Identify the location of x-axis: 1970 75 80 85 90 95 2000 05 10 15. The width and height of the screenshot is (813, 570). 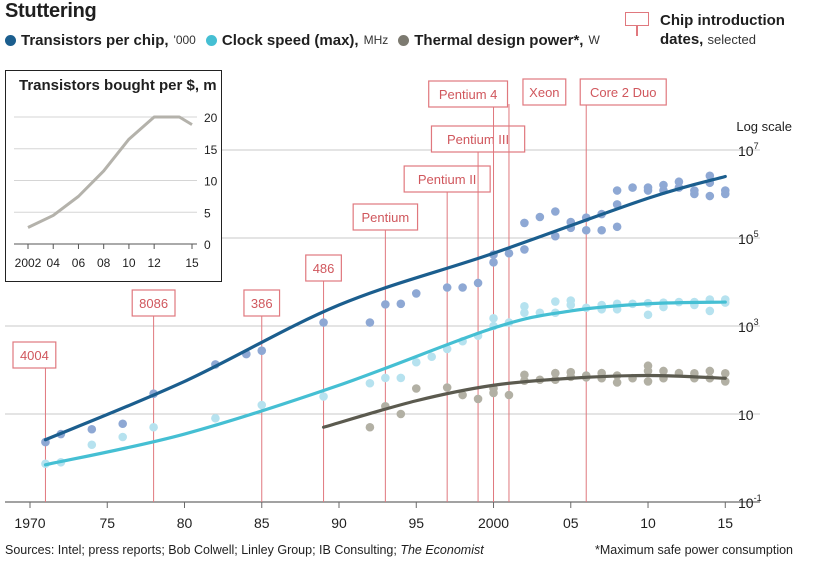
(373, 516).